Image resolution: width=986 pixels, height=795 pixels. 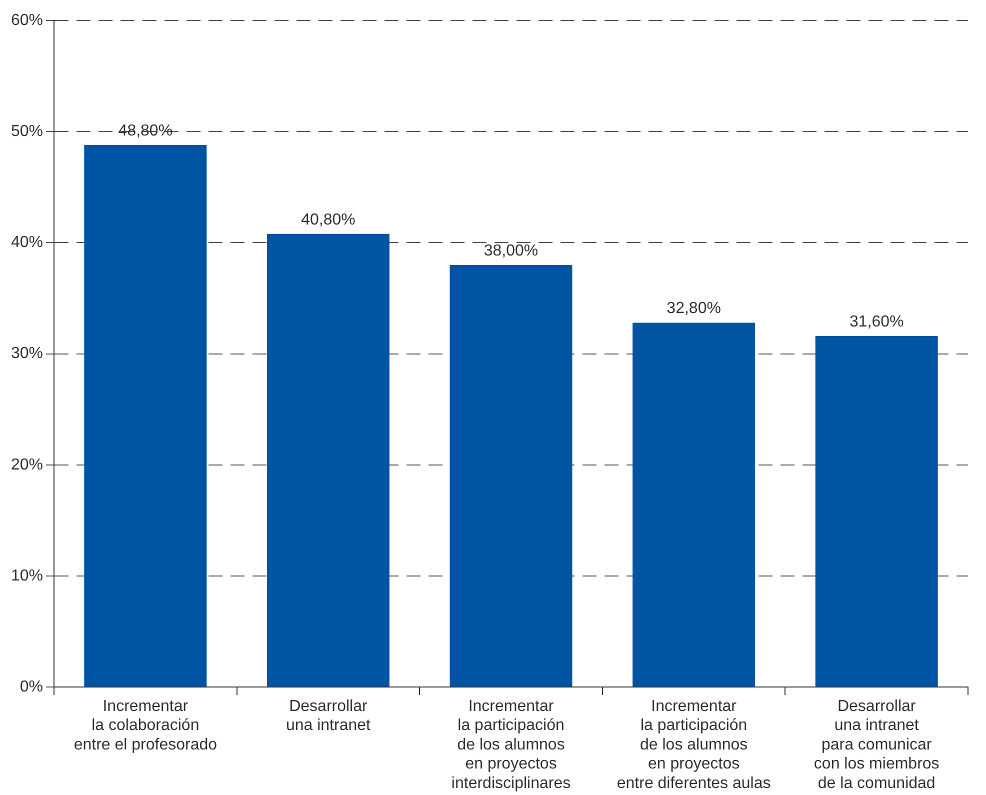 What do you see at coordinates (27, 243) in the screenshot?
I see `y-tick-label: 40%` at bounding box center [27, 243].